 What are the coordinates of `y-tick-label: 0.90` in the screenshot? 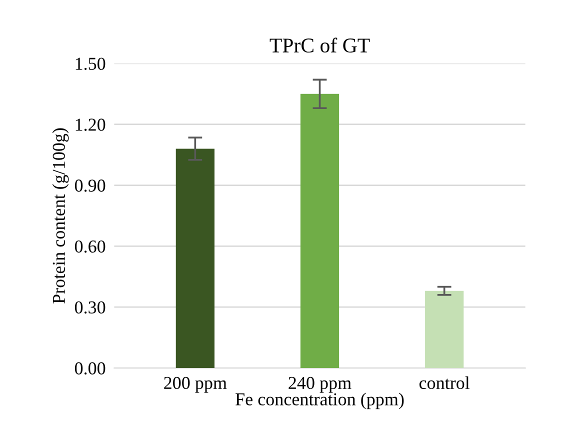 It's located at (90, 186).